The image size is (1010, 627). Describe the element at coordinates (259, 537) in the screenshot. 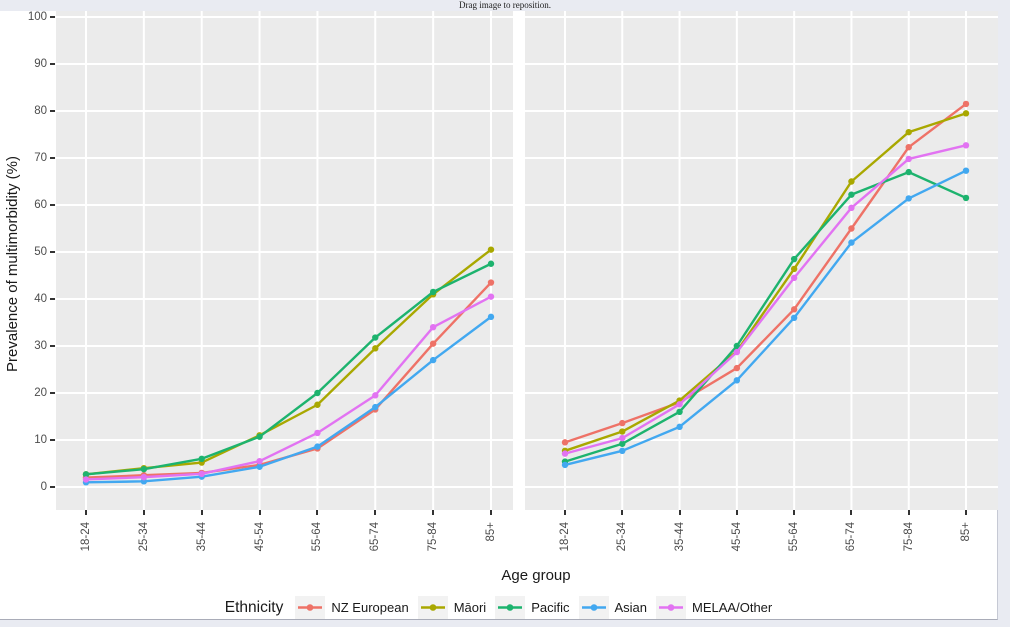

I see `x-axis-tick-label: 45-54` at that location.